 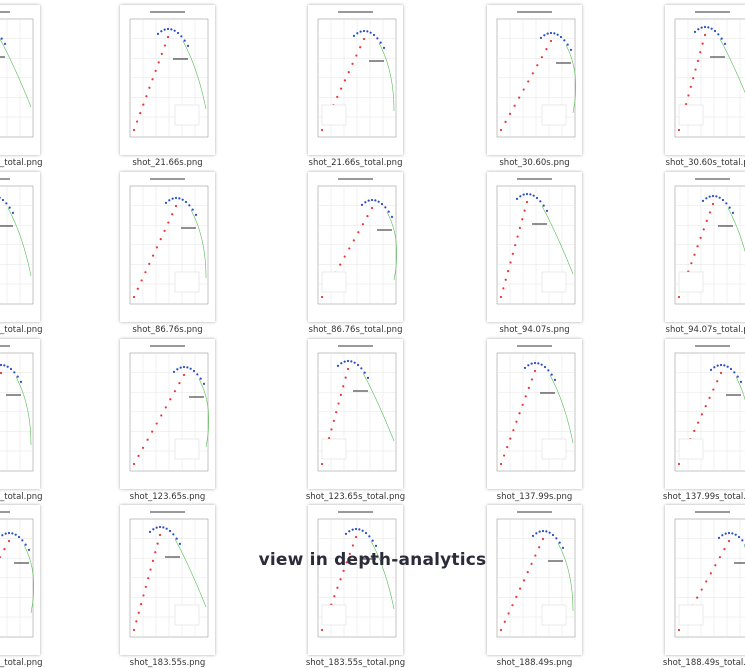 I want to click on file-tile: shot_123.65s_total.png, so click(x=355, y=420).